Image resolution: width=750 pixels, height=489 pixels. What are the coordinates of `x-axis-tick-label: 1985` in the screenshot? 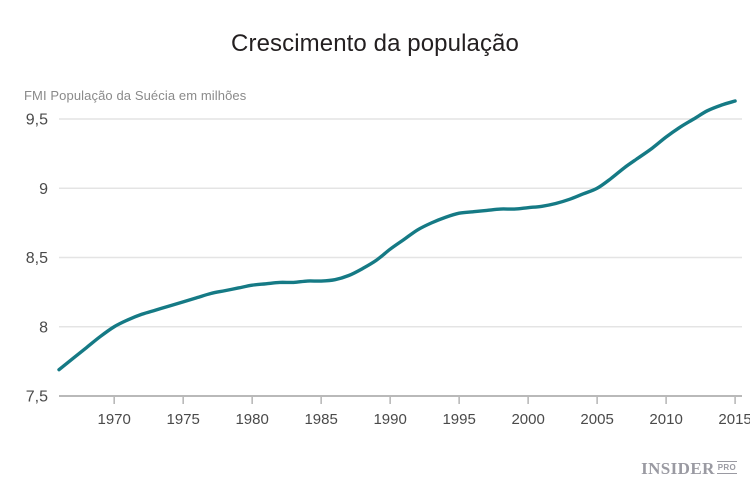 It's located at (320, 419).